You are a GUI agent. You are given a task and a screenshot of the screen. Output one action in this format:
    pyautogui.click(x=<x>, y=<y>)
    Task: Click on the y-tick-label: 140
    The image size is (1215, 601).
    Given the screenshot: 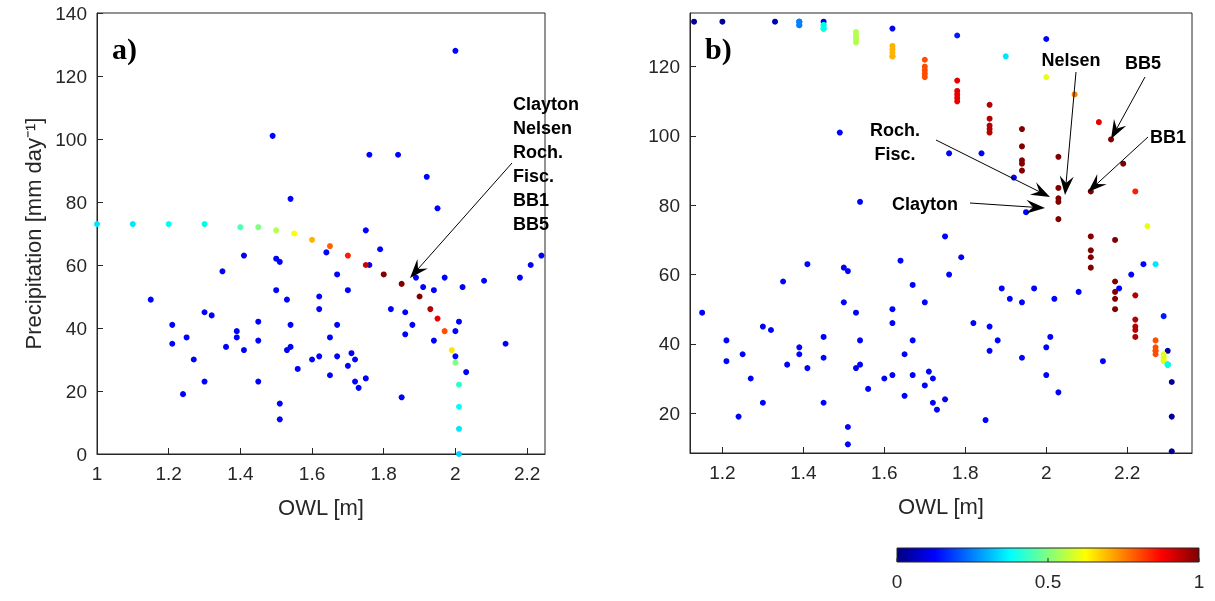 What is the action you would take?
    pyautogui.click(x=71, y=13)
    